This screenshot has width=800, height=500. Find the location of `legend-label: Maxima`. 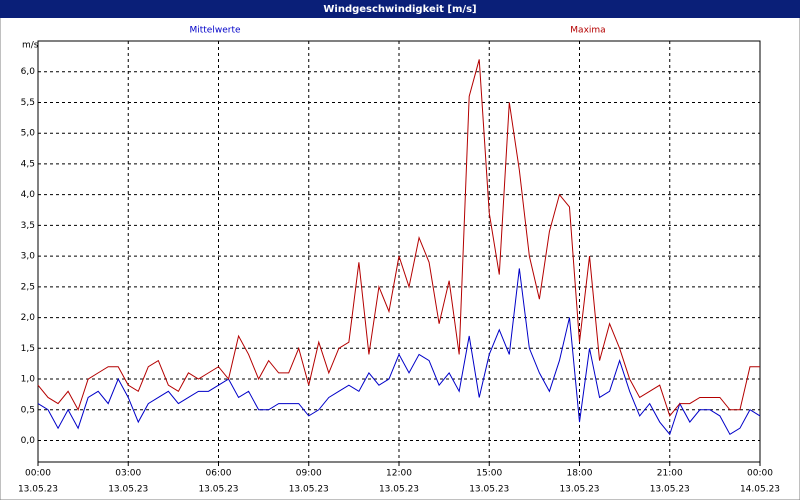

legend-label: Maxima is located at coordinates (587, 31).